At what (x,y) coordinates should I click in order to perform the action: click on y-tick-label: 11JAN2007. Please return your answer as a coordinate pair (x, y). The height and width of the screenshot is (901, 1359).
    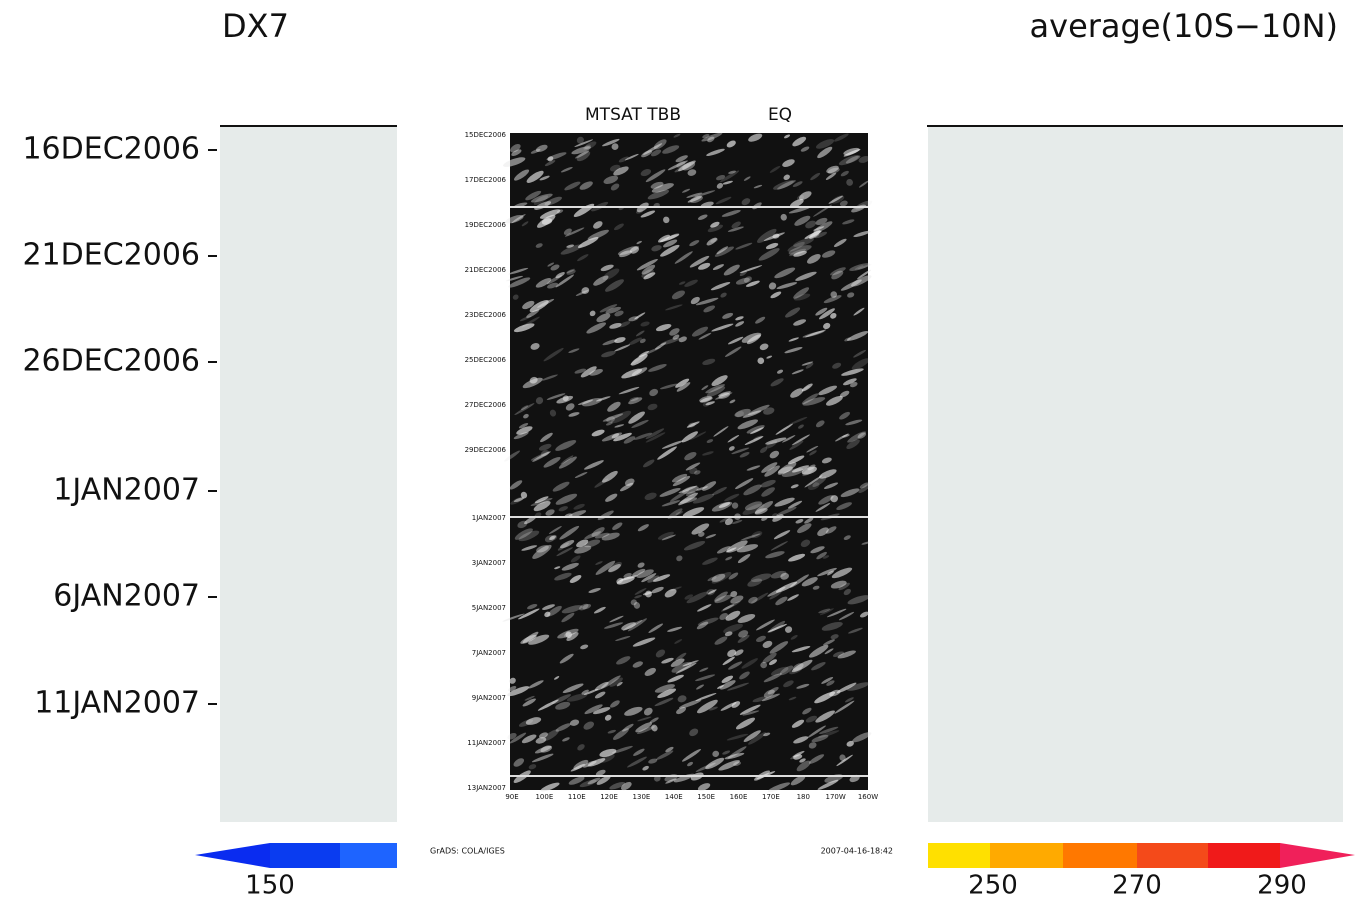
    Looking at the image, I should click on (117, 703).